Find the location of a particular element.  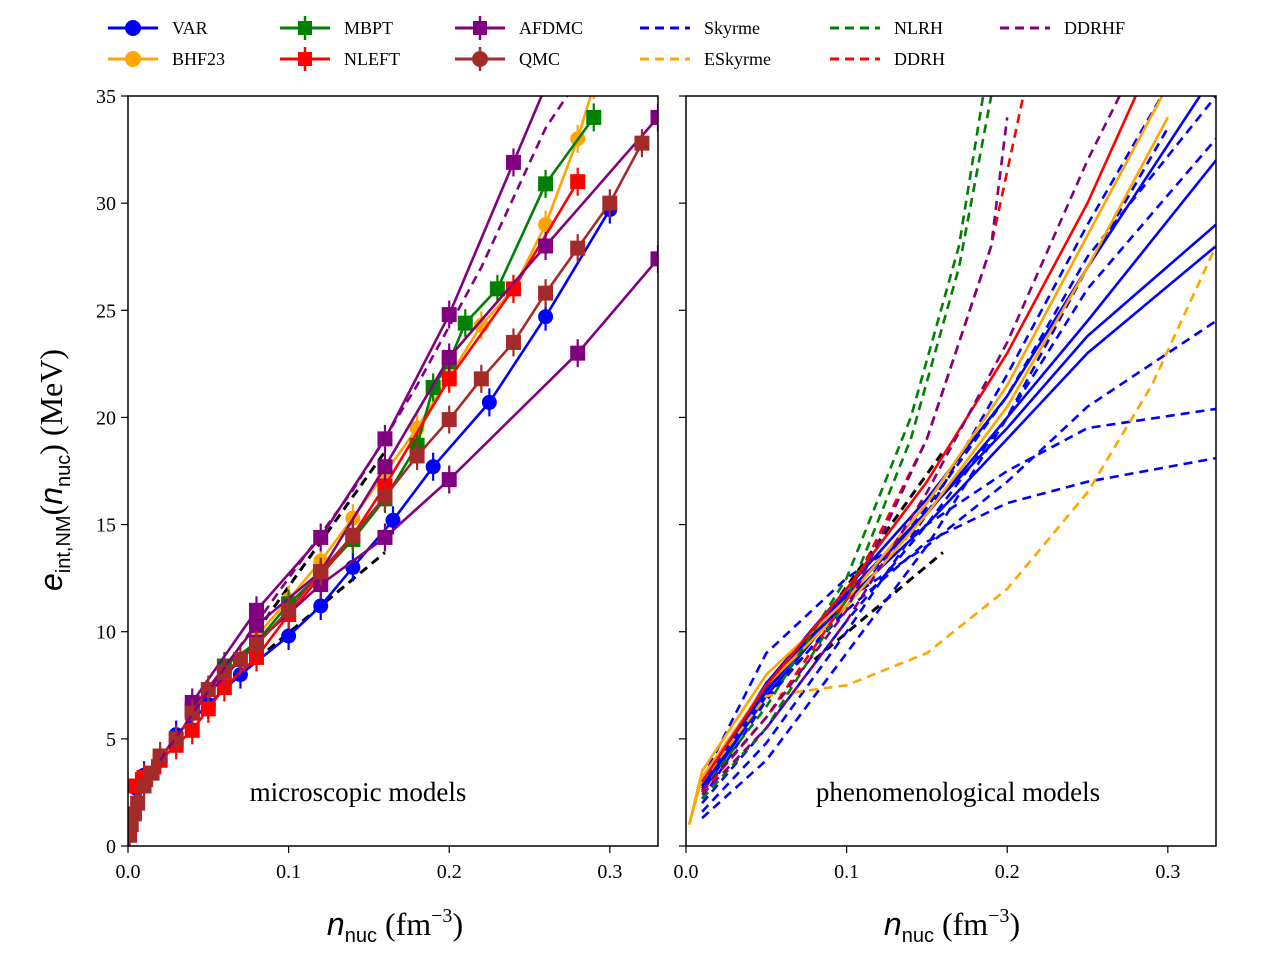

y-axis-label: eint,NM(nnuc) (MeV) is located at coordinates (54, 470).